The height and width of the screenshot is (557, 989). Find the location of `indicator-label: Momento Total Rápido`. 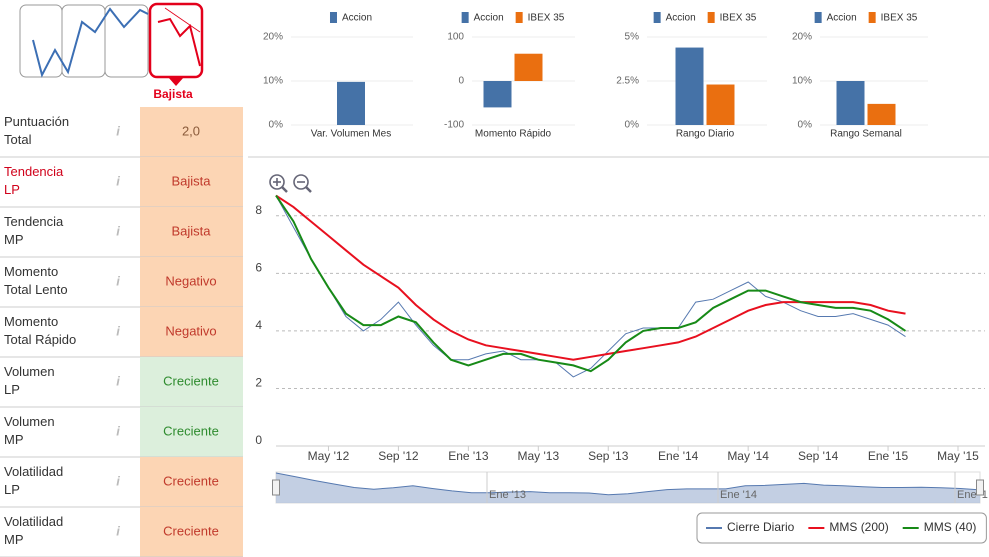

indicator-label: Momento Total Rápido is located at coordinates (40, 330).